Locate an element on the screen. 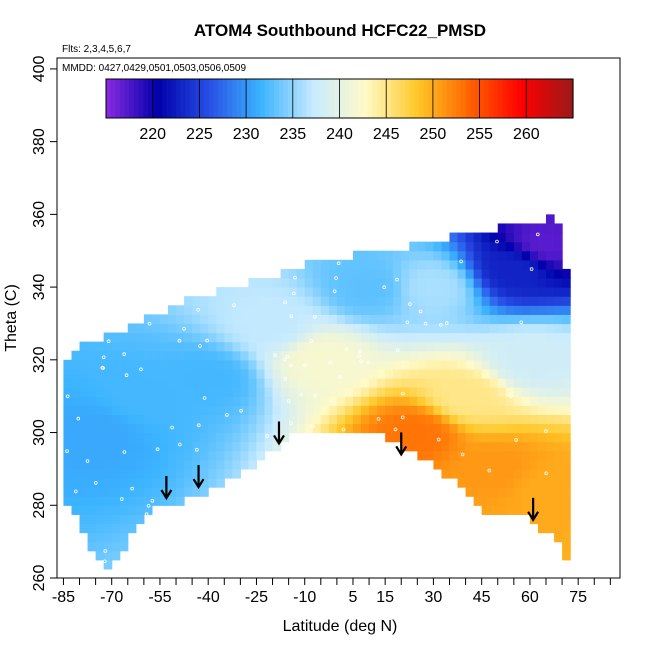 This screenshot has width=650, height=650. x-tick-label: 5 is located at coordinates (353, 597).